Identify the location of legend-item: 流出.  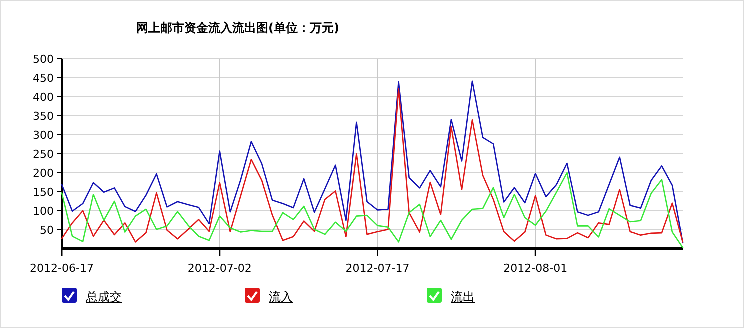
(451, 296).